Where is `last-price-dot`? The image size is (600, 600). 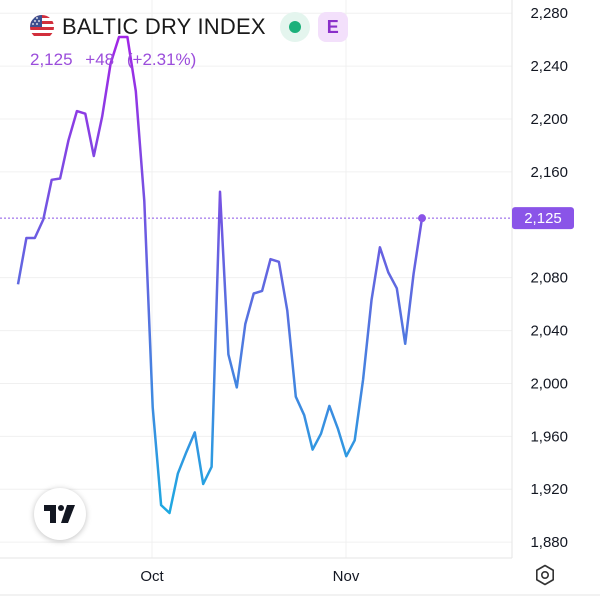
last-price-dot is located at coordinates (422, 218).